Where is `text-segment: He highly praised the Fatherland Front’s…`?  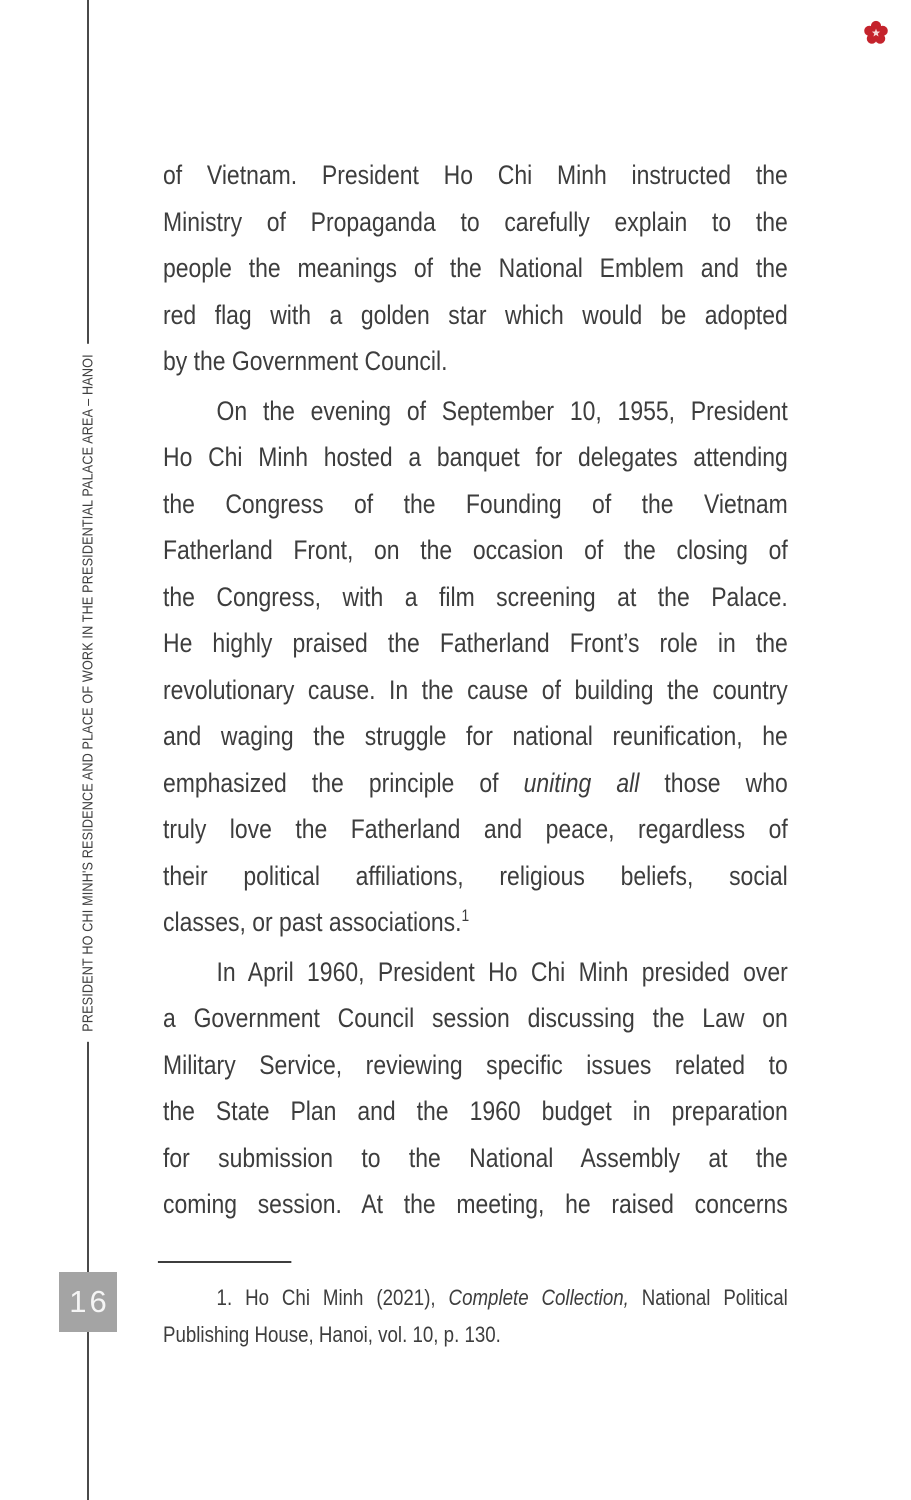 text-segment: He highly praised the Fatherland Front’s… is located at coordinates (475, 643).